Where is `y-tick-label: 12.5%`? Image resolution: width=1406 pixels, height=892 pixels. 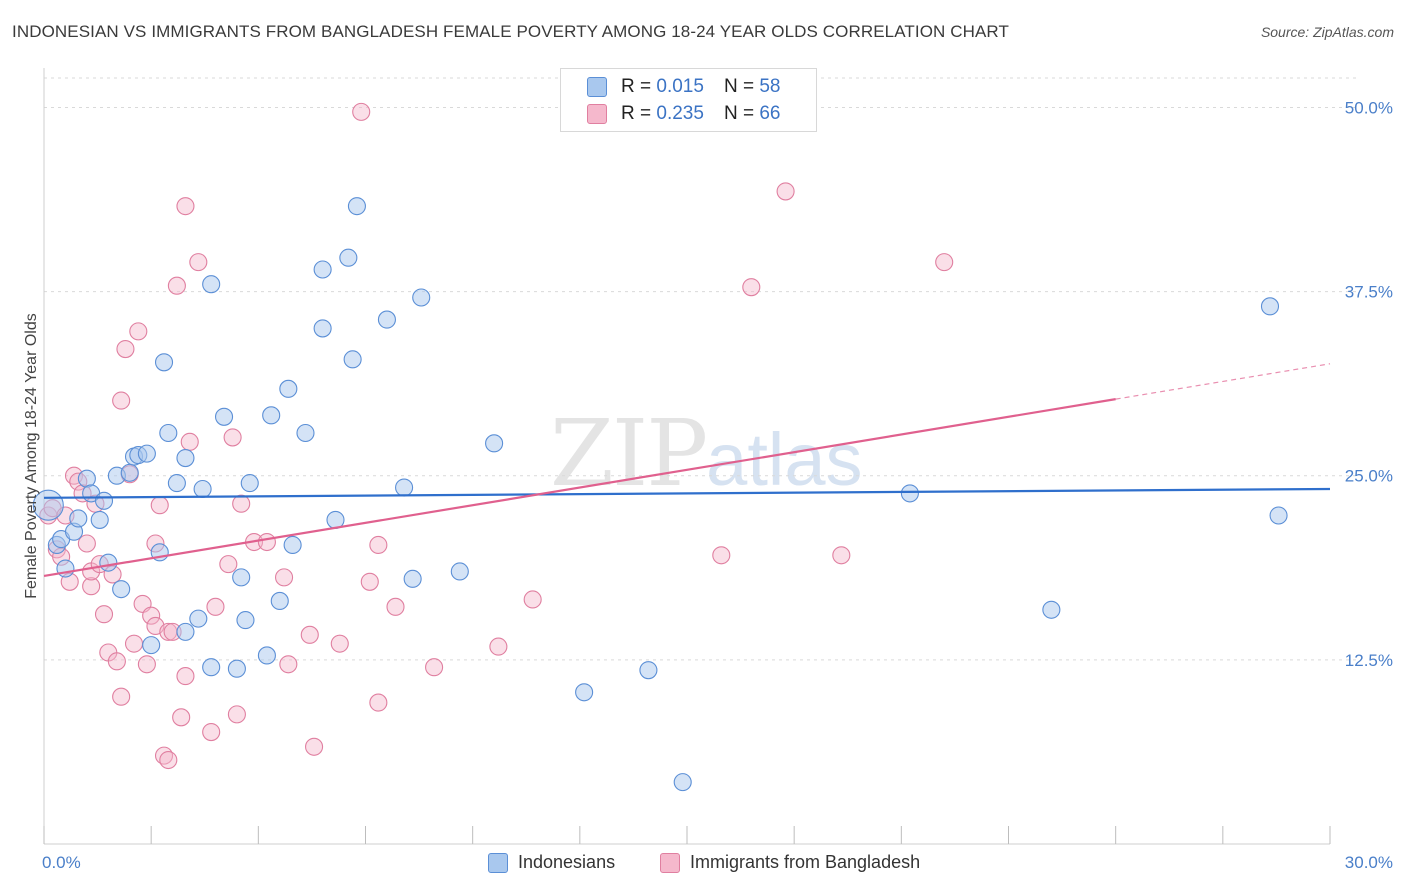
y-tick-label: 12.5% is located at coordinates (1369, 660).